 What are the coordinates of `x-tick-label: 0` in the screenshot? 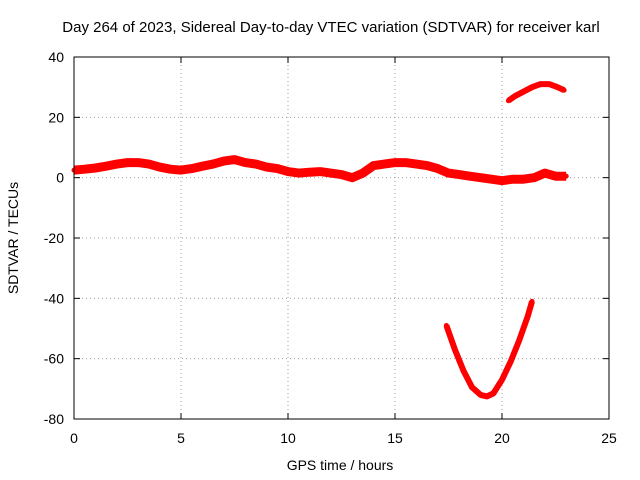 It's located at (74, 438).